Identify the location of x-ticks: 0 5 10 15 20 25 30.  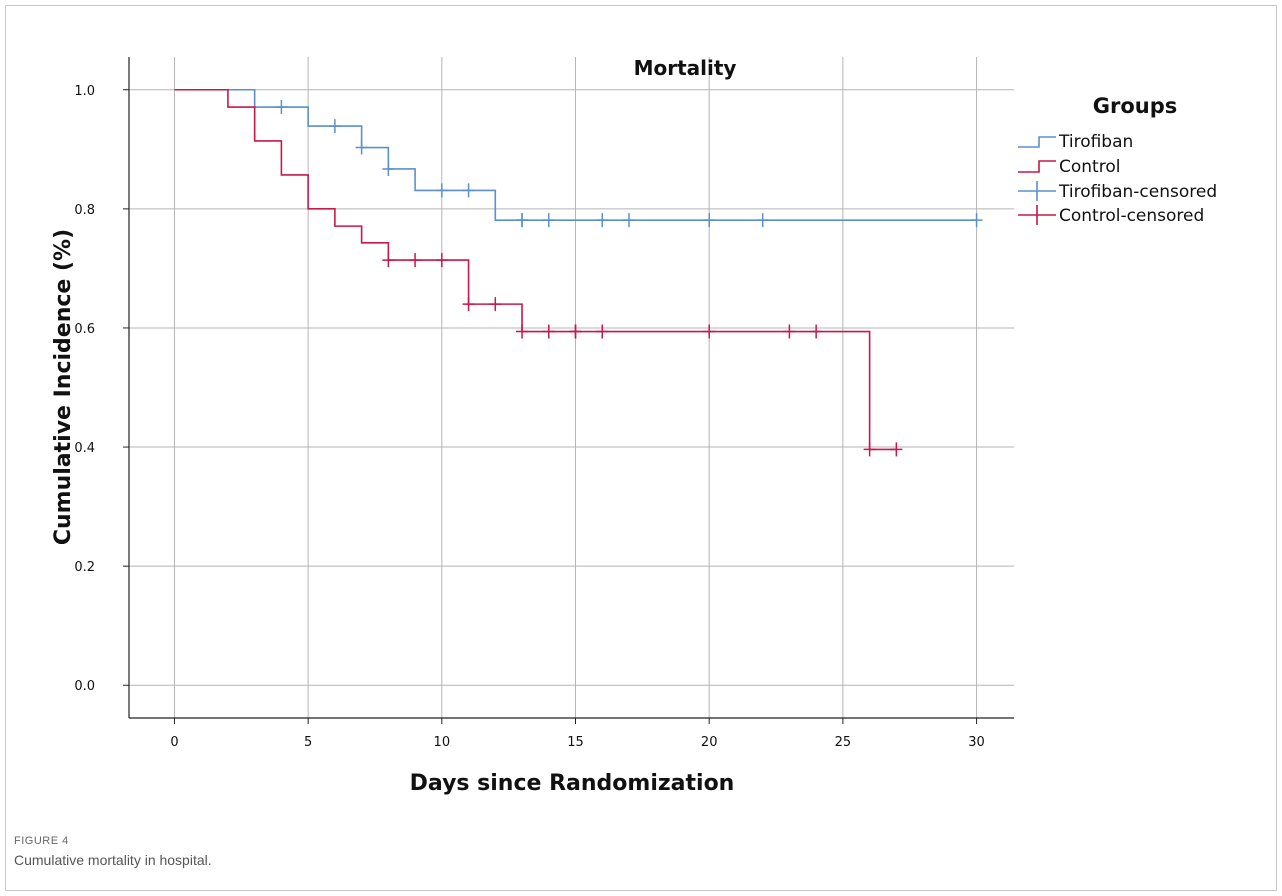
(577, 734).